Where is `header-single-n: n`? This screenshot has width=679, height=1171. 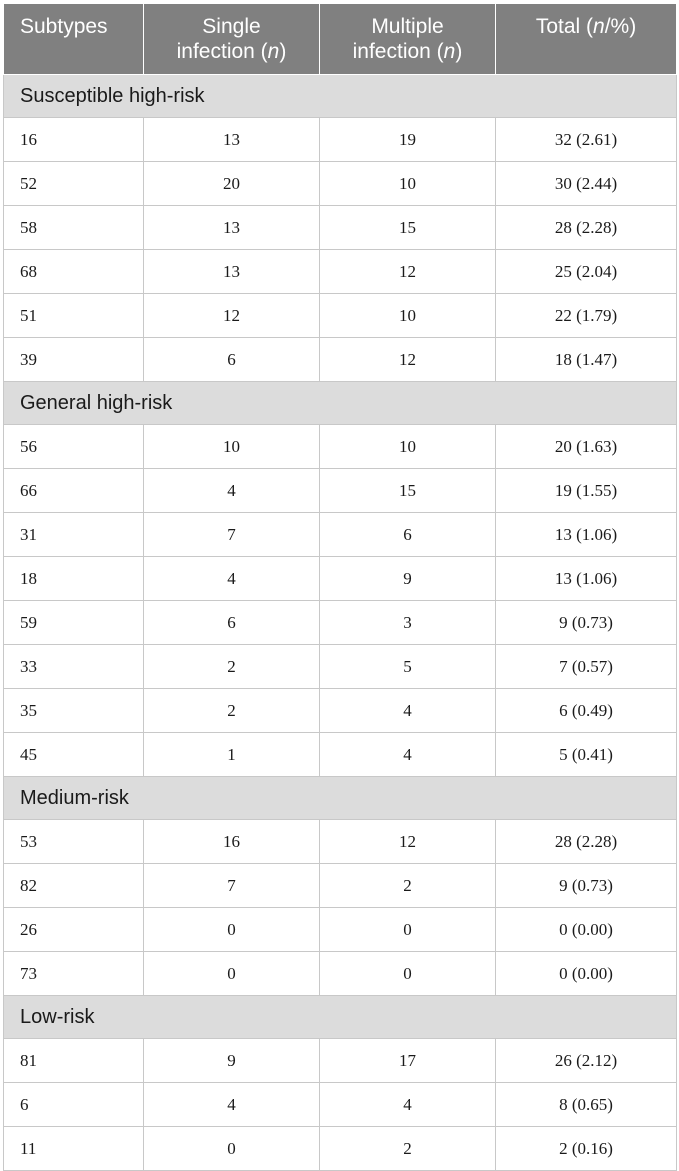
header-single-n: n is located at coordinates (273, 51).